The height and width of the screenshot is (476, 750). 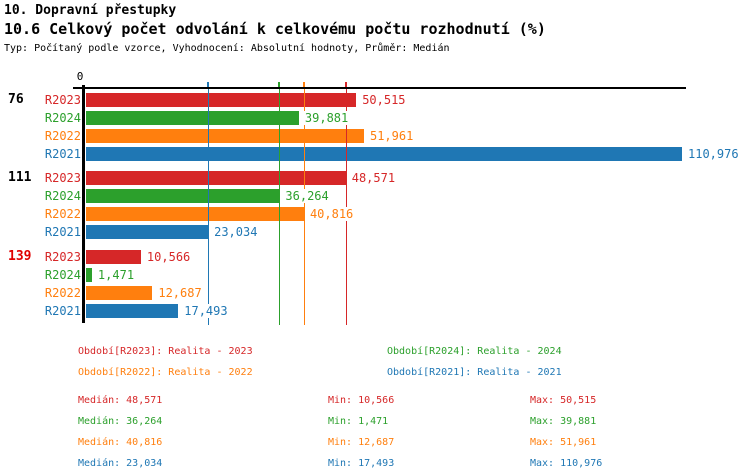 What do you see at coordinates (384, 100) in the screenshot?
I see `bar-value-label: 50,515` at bounding box center [384, 100].